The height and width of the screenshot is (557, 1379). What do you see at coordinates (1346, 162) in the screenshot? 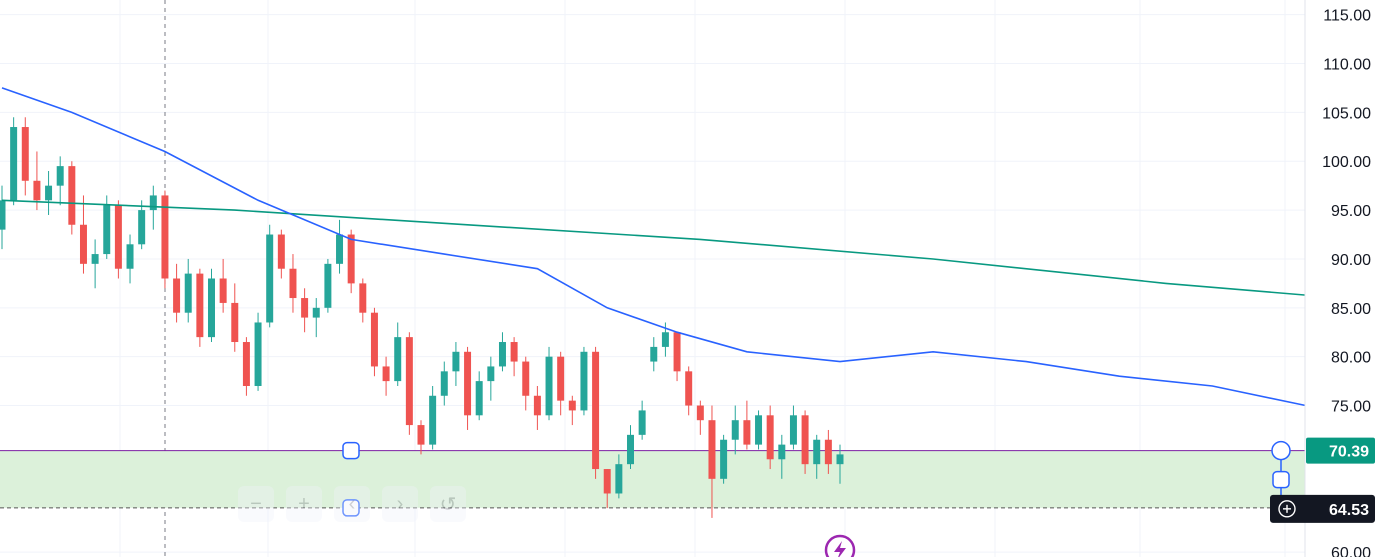
I see `price-tick-label: 100.00` at bounding box center [1346, 162].